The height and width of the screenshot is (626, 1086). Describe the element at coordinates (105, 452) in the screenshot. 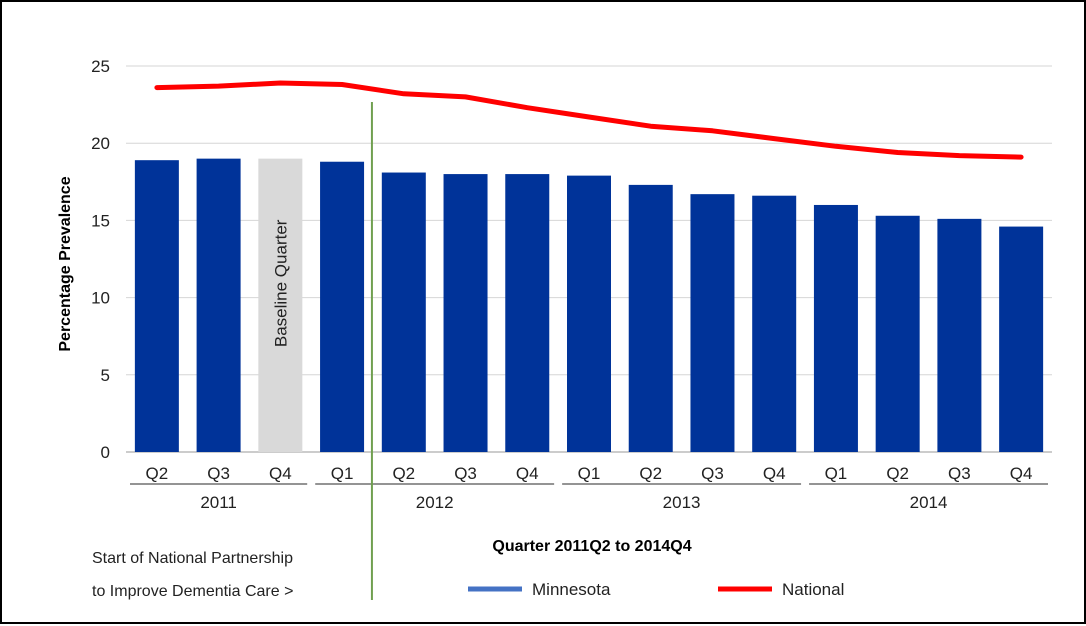

I see `y-tick-label: 0` at that location.